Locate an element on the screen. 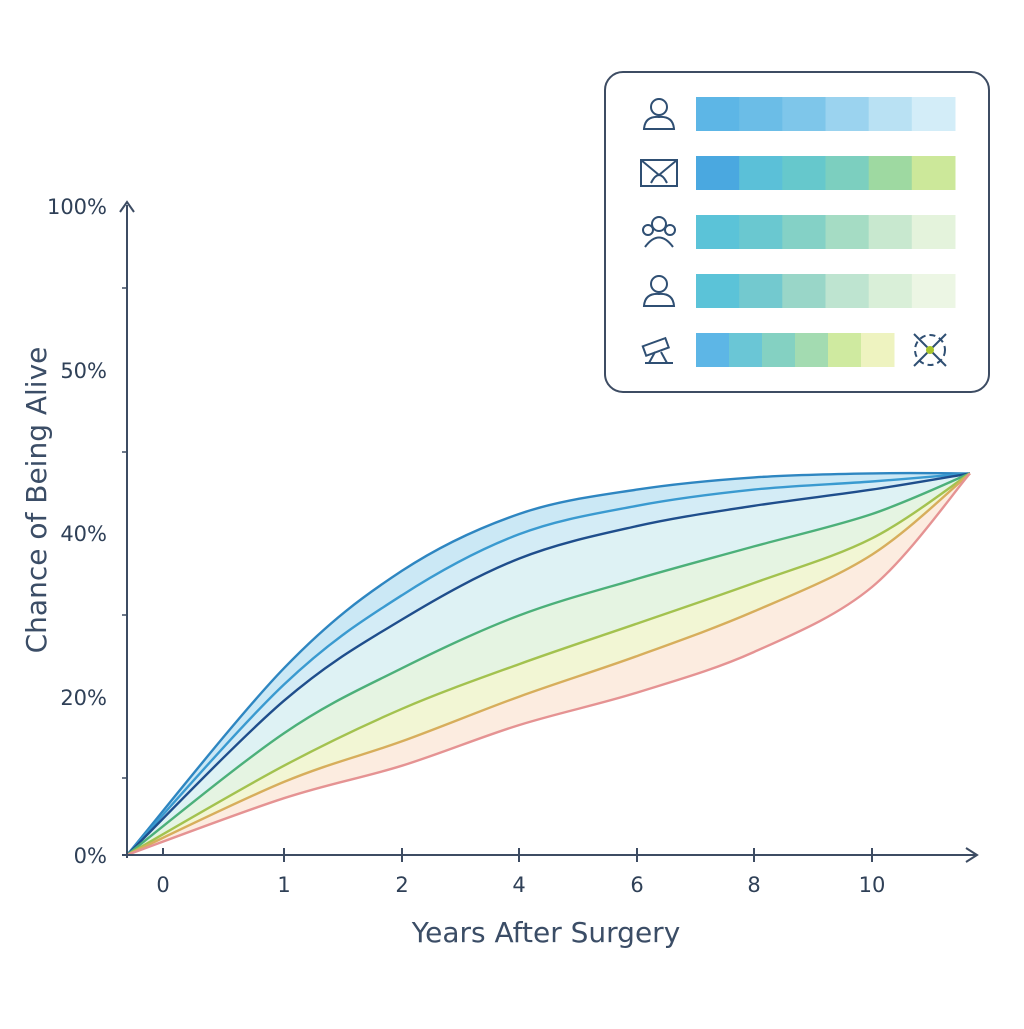 This screenshot has height=1029, width=1024. x-axis-title: Years After Surgery is located at coordinates (546, 932).